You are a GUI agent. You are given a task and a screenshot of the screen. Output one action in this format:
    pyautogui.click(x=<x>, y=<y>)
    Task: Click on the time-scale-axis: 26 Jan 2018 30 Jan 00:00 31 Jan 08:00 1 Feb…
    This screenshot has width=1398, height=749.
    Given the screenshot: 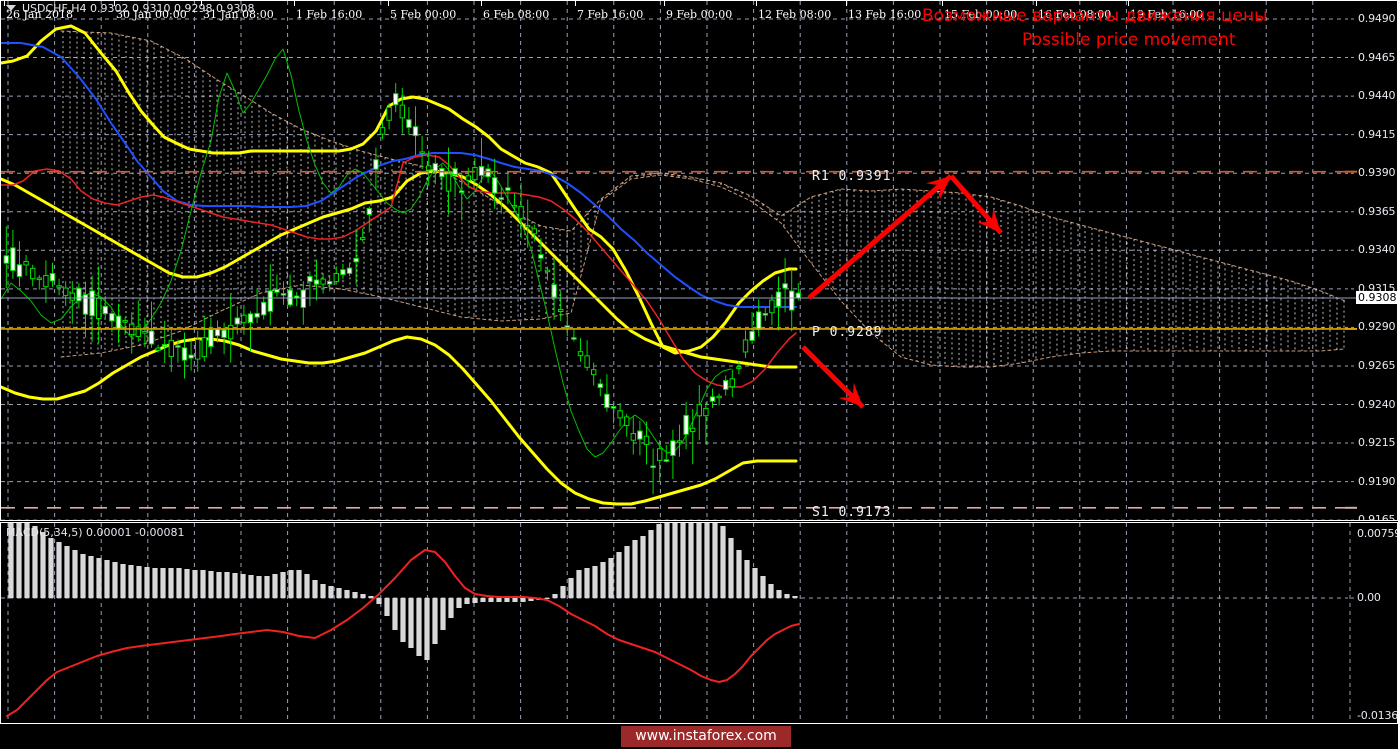 What is the action you would take?
    pyautogui.click(x=699, y=13)
    